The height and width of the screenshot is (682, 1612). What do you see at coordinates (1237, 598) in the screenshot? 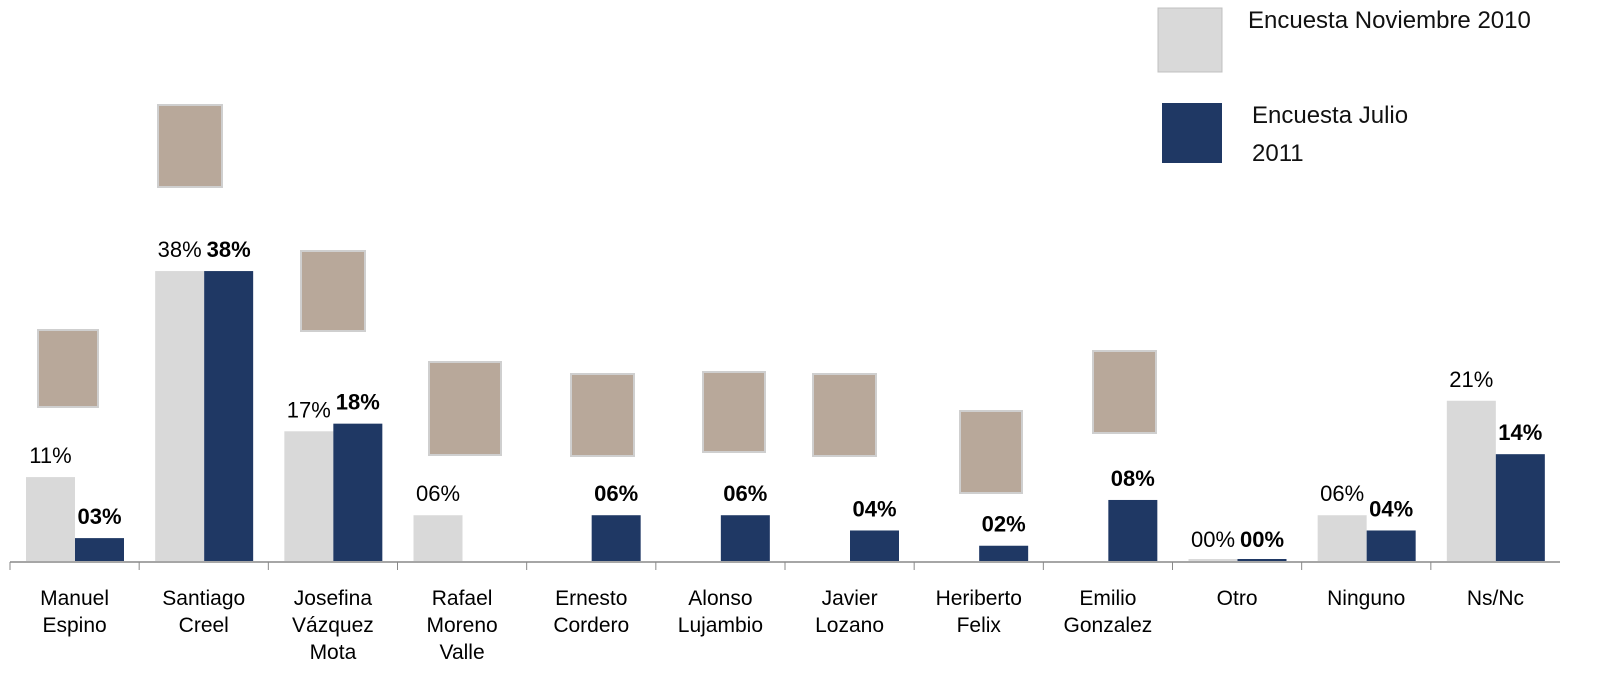
I see `x-tick-label: Otro` at bounding box center [1237, 598].